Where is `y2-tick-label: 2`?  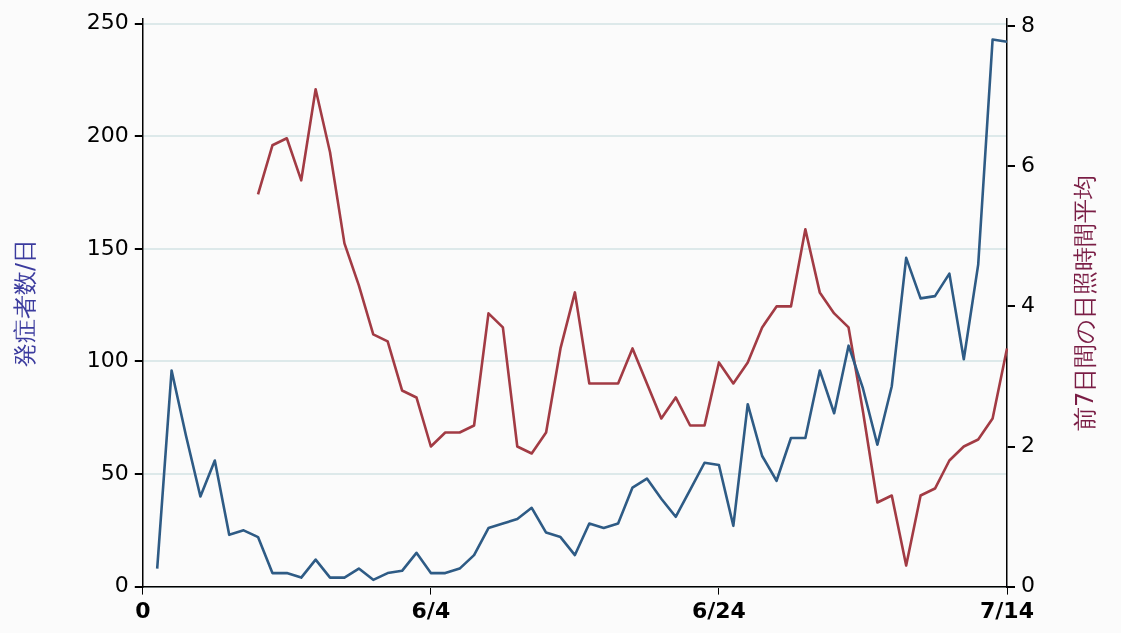 y2-tick-label: 2 is located at coordinates (1028, 445).